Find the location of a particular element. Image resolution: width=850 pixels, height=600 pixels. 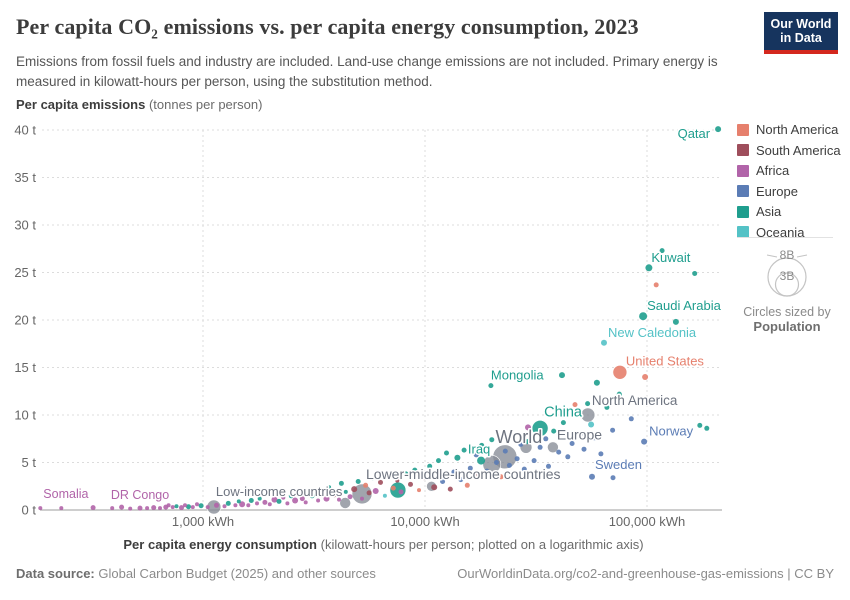

legend-item-sa: South America is located at coordinates (791, 150).